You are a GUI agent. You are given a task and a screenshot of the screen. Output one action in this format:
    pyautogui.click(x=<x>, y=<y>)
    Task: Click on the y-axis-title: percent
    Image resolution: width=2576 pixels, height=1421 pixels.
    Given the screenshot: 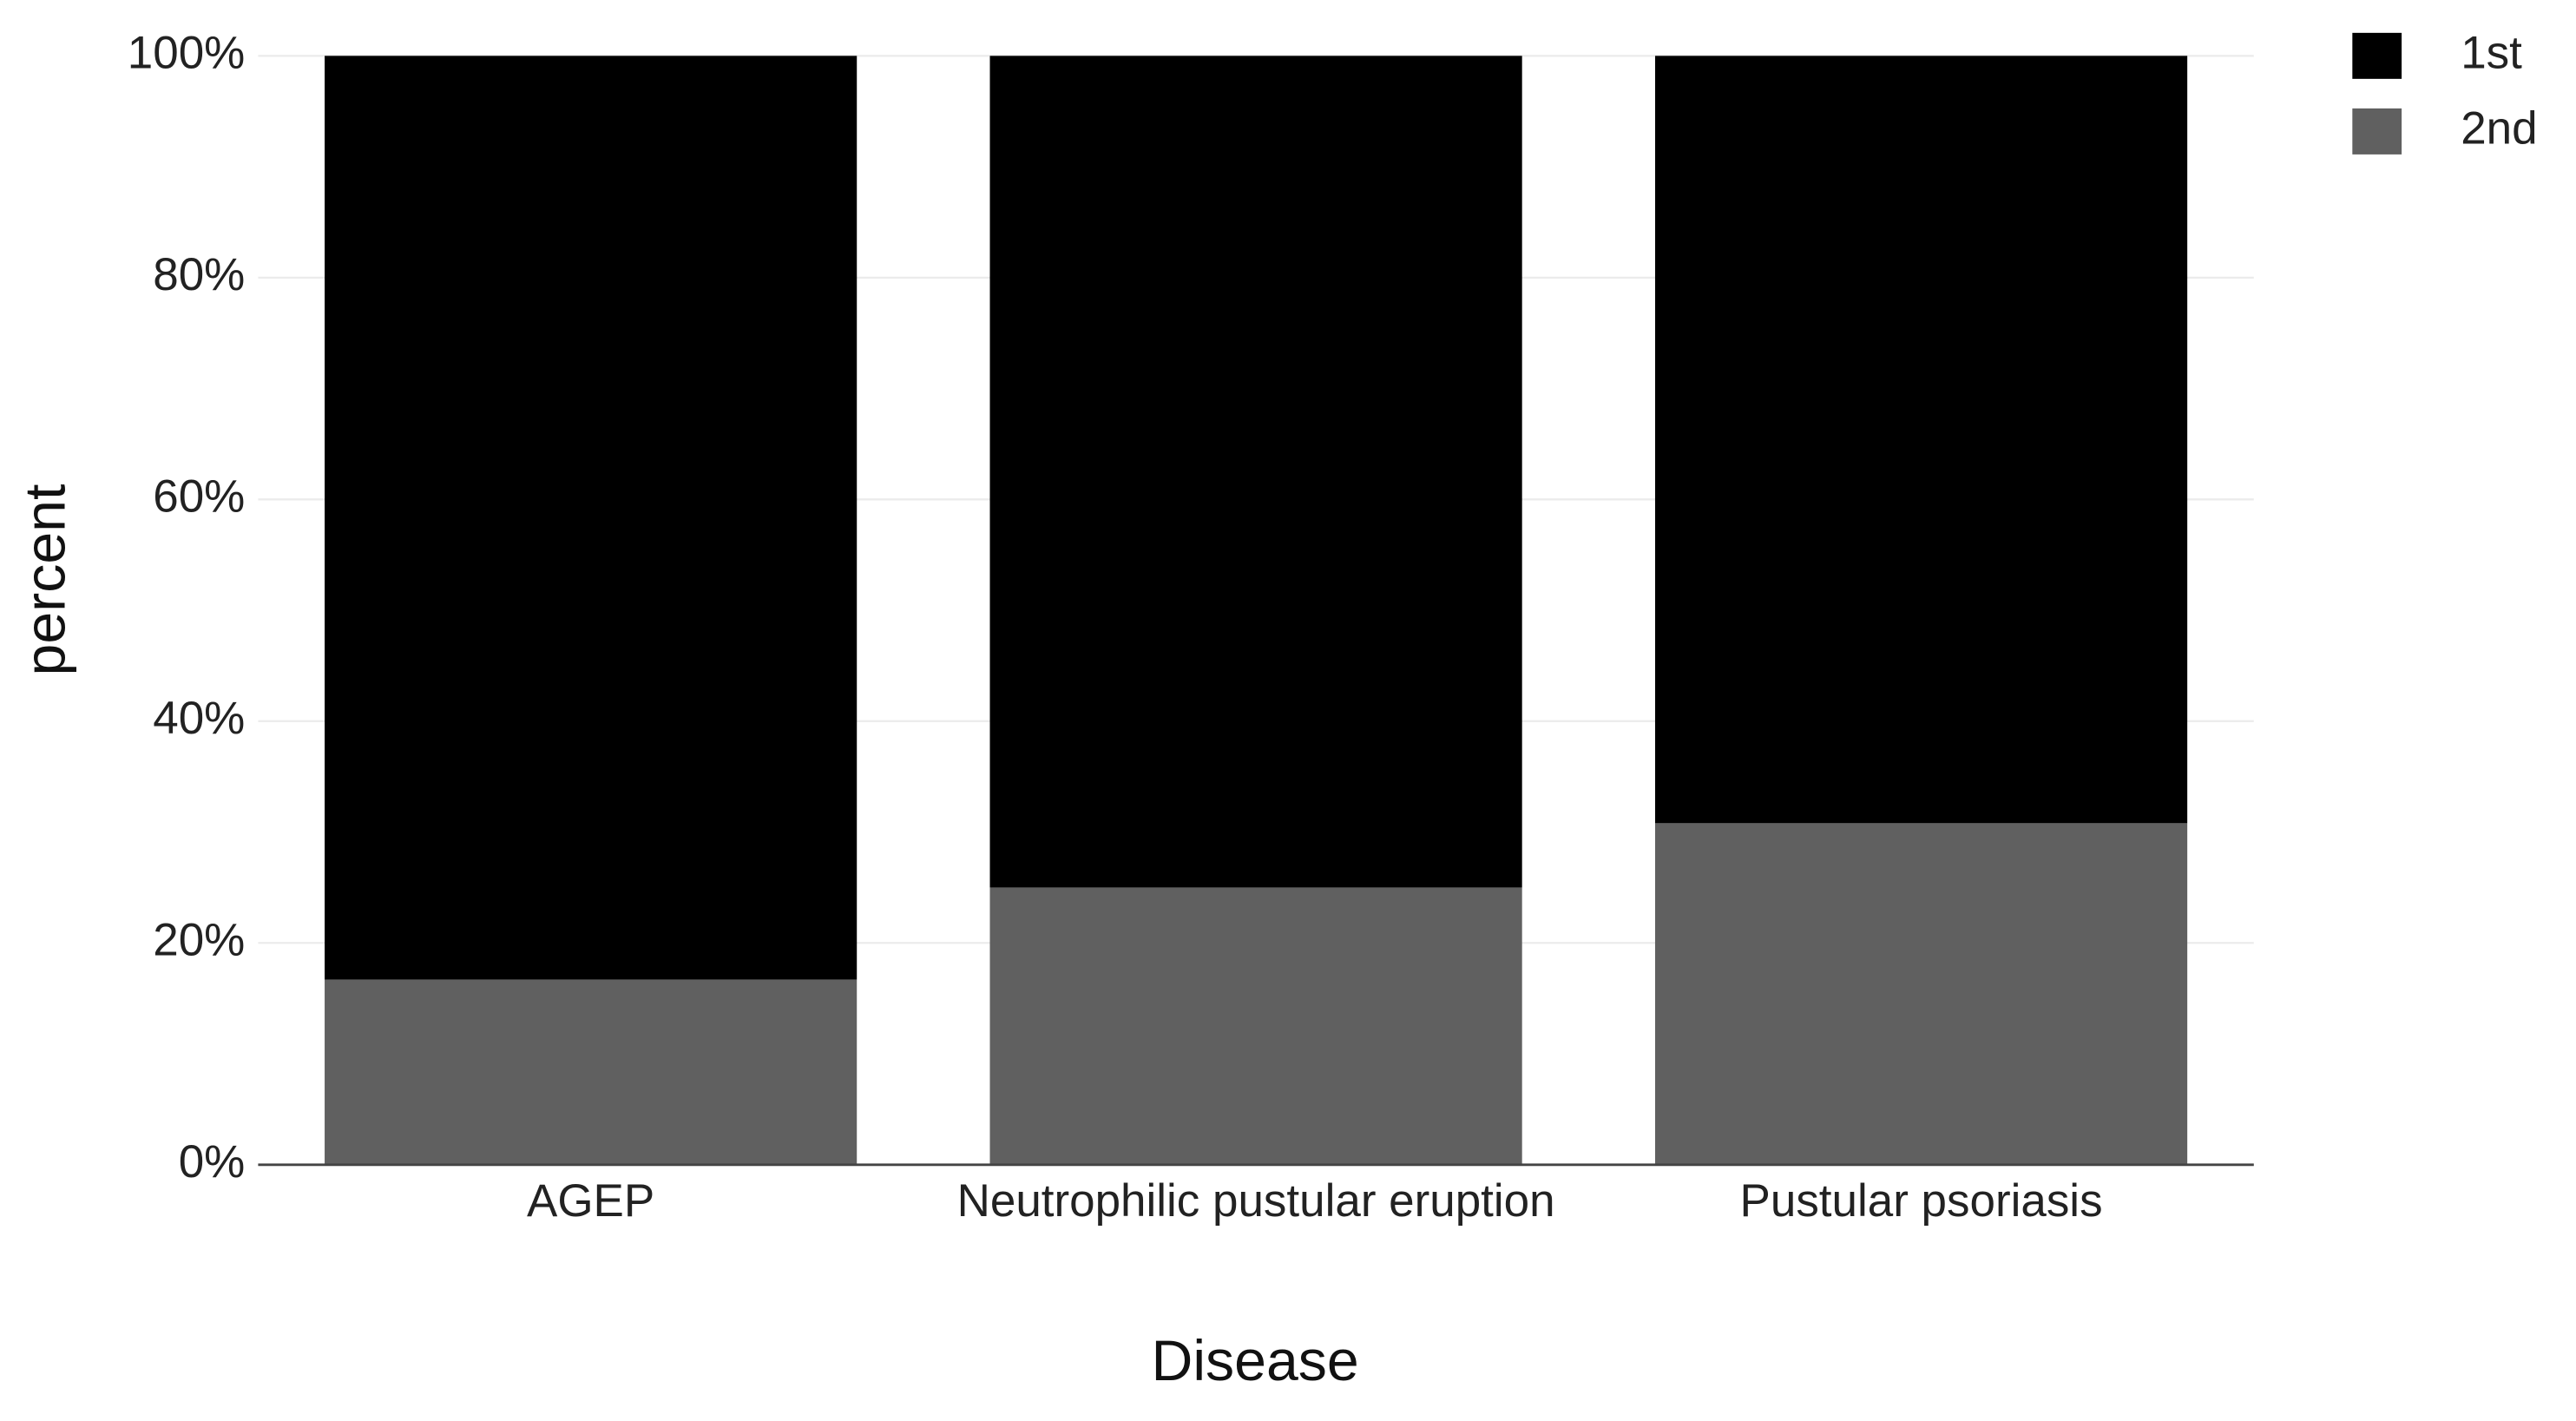 What is the action you would take?
    pyautogui.click(x=46, y=580)
    